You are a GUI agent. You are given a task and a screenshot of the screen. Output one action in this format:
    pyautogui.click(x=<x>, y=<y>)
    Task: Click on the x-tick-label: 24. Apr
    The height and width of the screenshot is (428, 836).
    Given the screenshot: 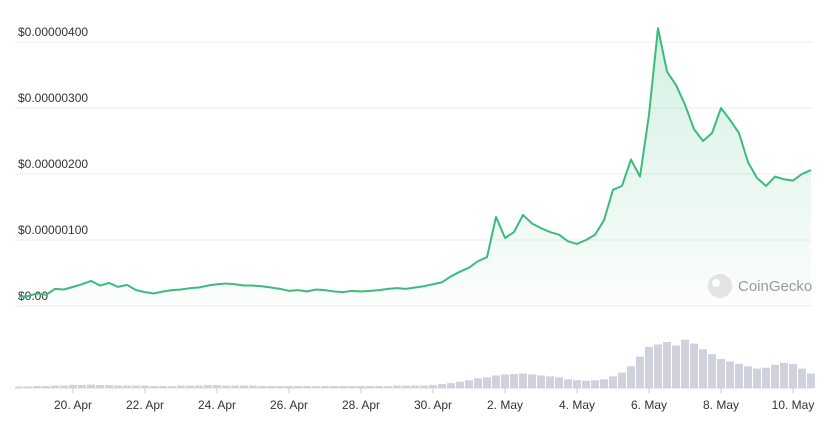 What is the action you would take?
    pyautogui.click(x=217, y=405)
    